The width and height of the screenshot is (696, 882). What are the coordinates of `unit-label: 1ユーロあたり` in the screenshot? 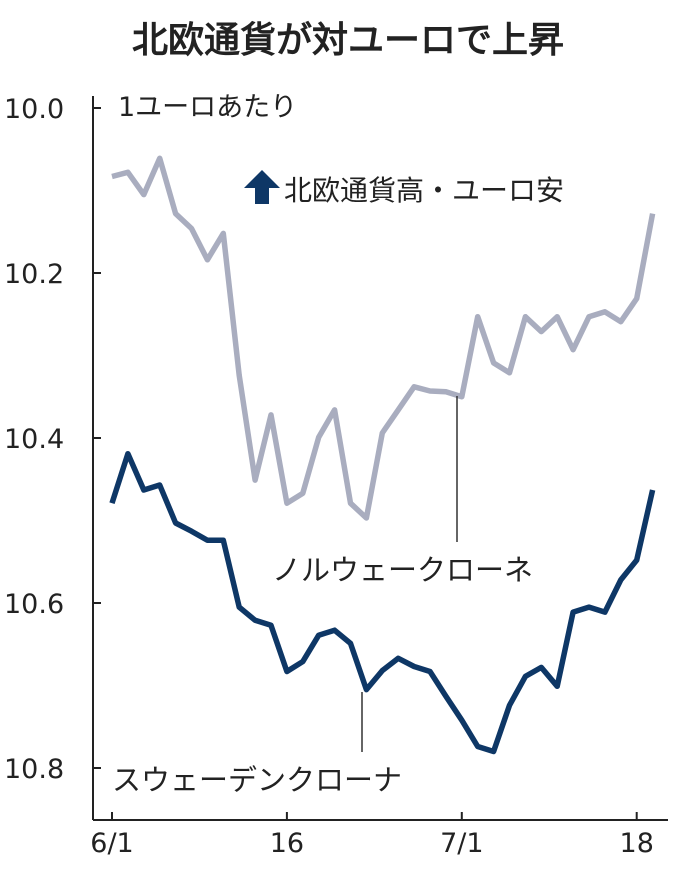 It's located at (207, 107).